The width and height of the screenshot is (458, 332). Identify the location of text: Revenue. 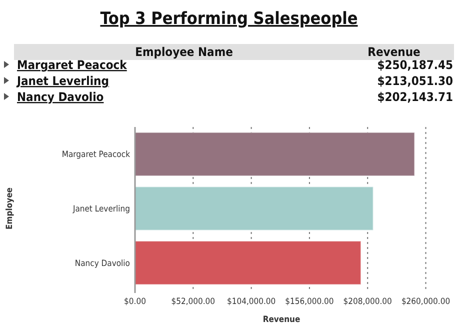
(394, 52).